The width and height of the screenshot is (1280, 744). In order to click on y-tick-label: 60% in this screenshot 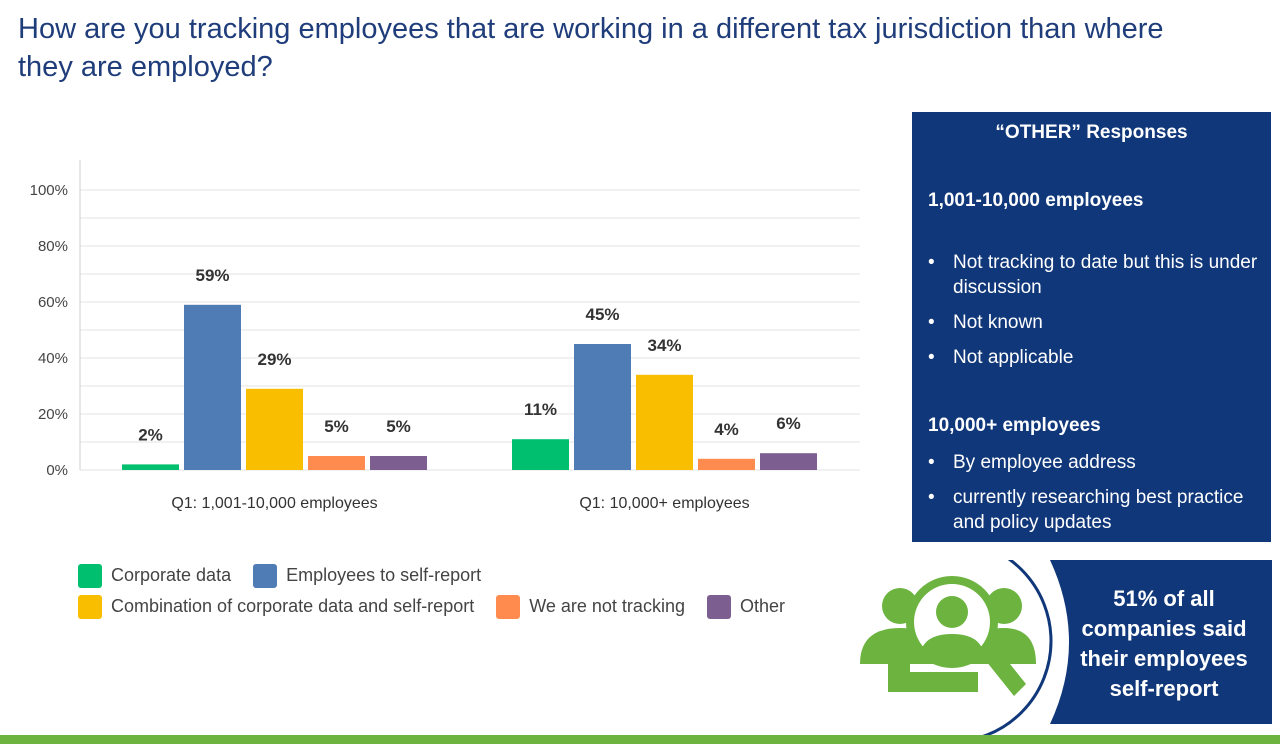, I will do `click(53, 302)`.